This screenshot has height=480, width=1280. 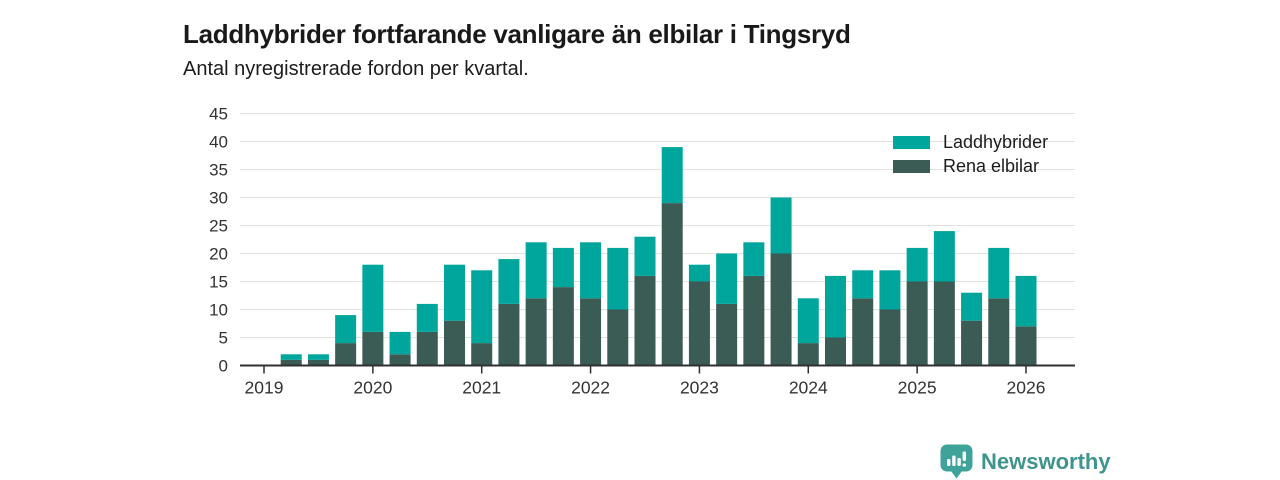 I want to click on x-tick-label: 2022, so click(x=590, y=388).